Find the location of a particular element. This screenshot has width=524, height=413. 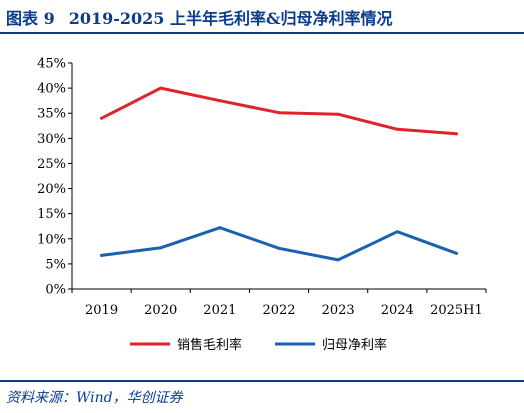

y-tick-label: 0% is located at coordinates (55, 290).